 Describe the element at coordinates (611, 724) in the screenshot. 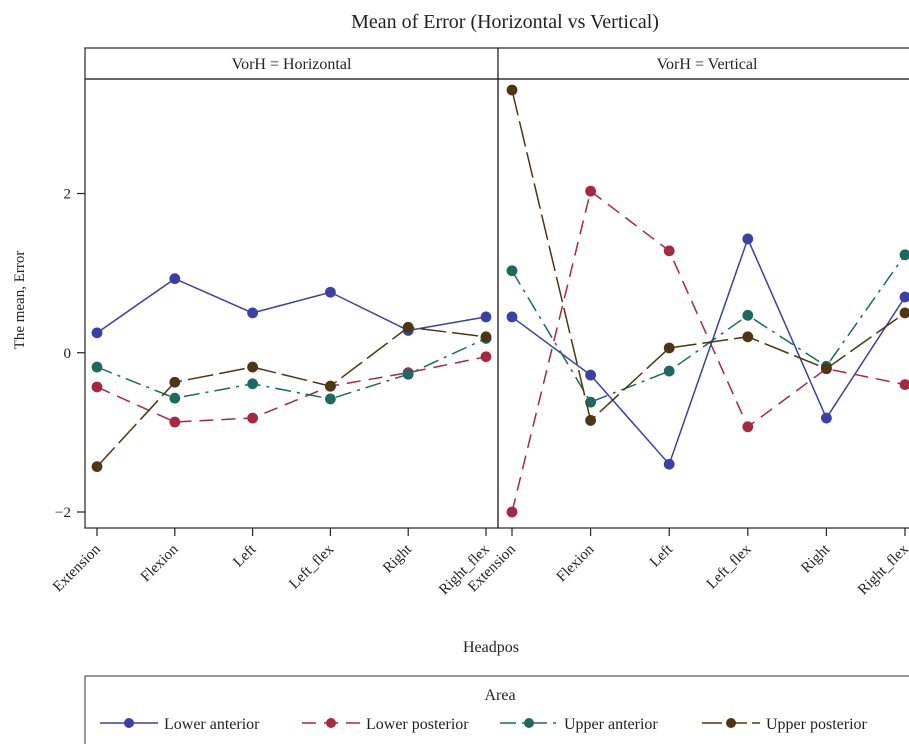

I see `legend-label: Upper anterior` at that location.